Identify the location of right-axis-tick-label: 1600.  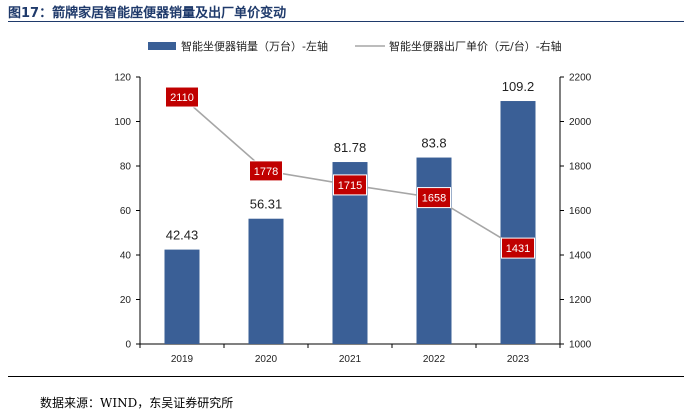
(580, 211).